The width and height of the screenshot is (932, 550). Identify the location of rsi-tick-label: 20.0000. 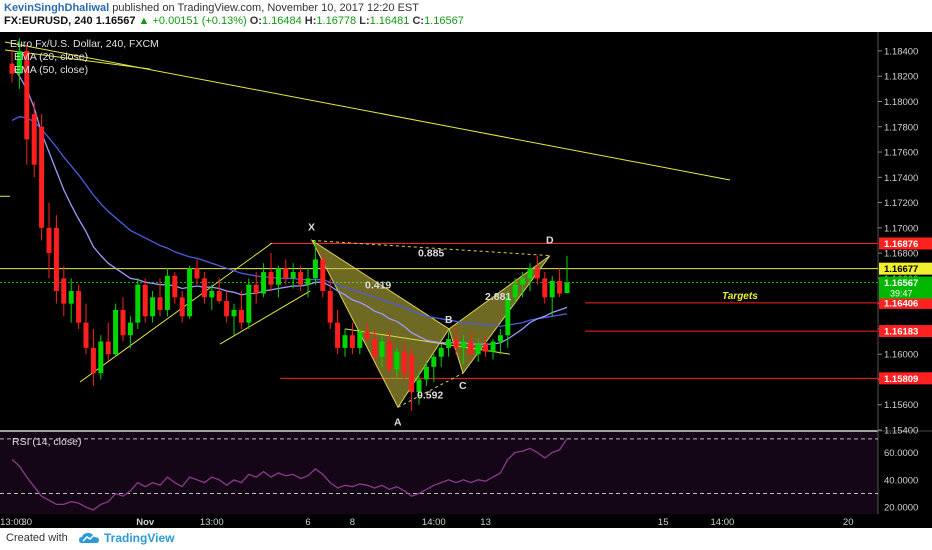
(901, 508).